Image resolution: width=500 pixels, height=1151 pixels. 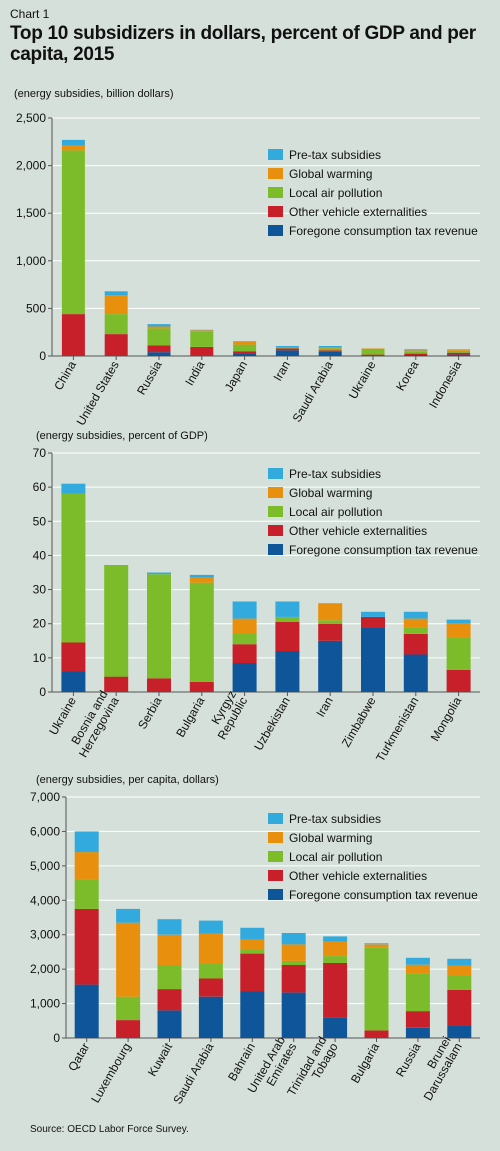 I want to click on x-tick-label: United States, so click(x=98, y=393).